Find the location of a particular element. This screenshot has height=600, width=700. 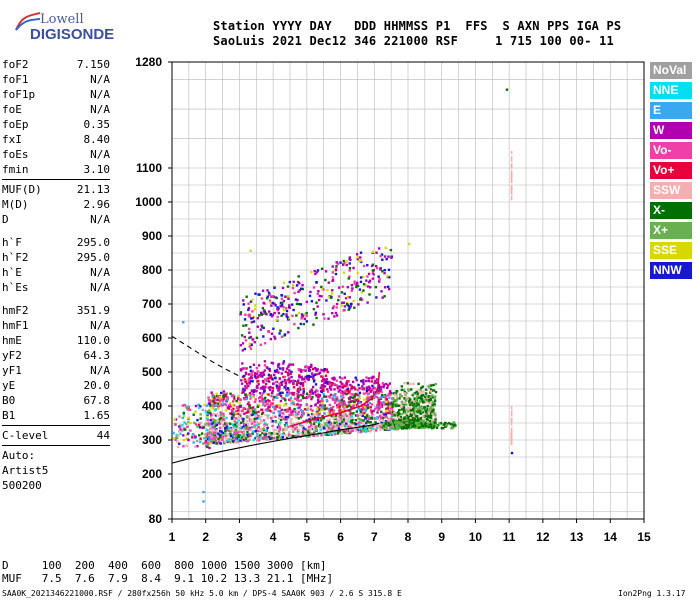

panel-divider is located at coordinates (56, 179).